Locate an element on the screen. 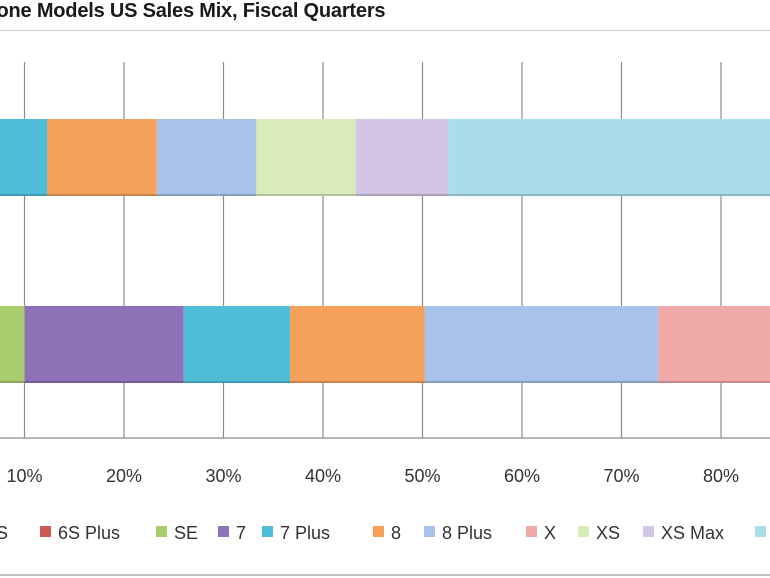 The width and height of the screenshot is (770, 578). x-tick-label-20pct: 20% is located at coordinates (124, 476).